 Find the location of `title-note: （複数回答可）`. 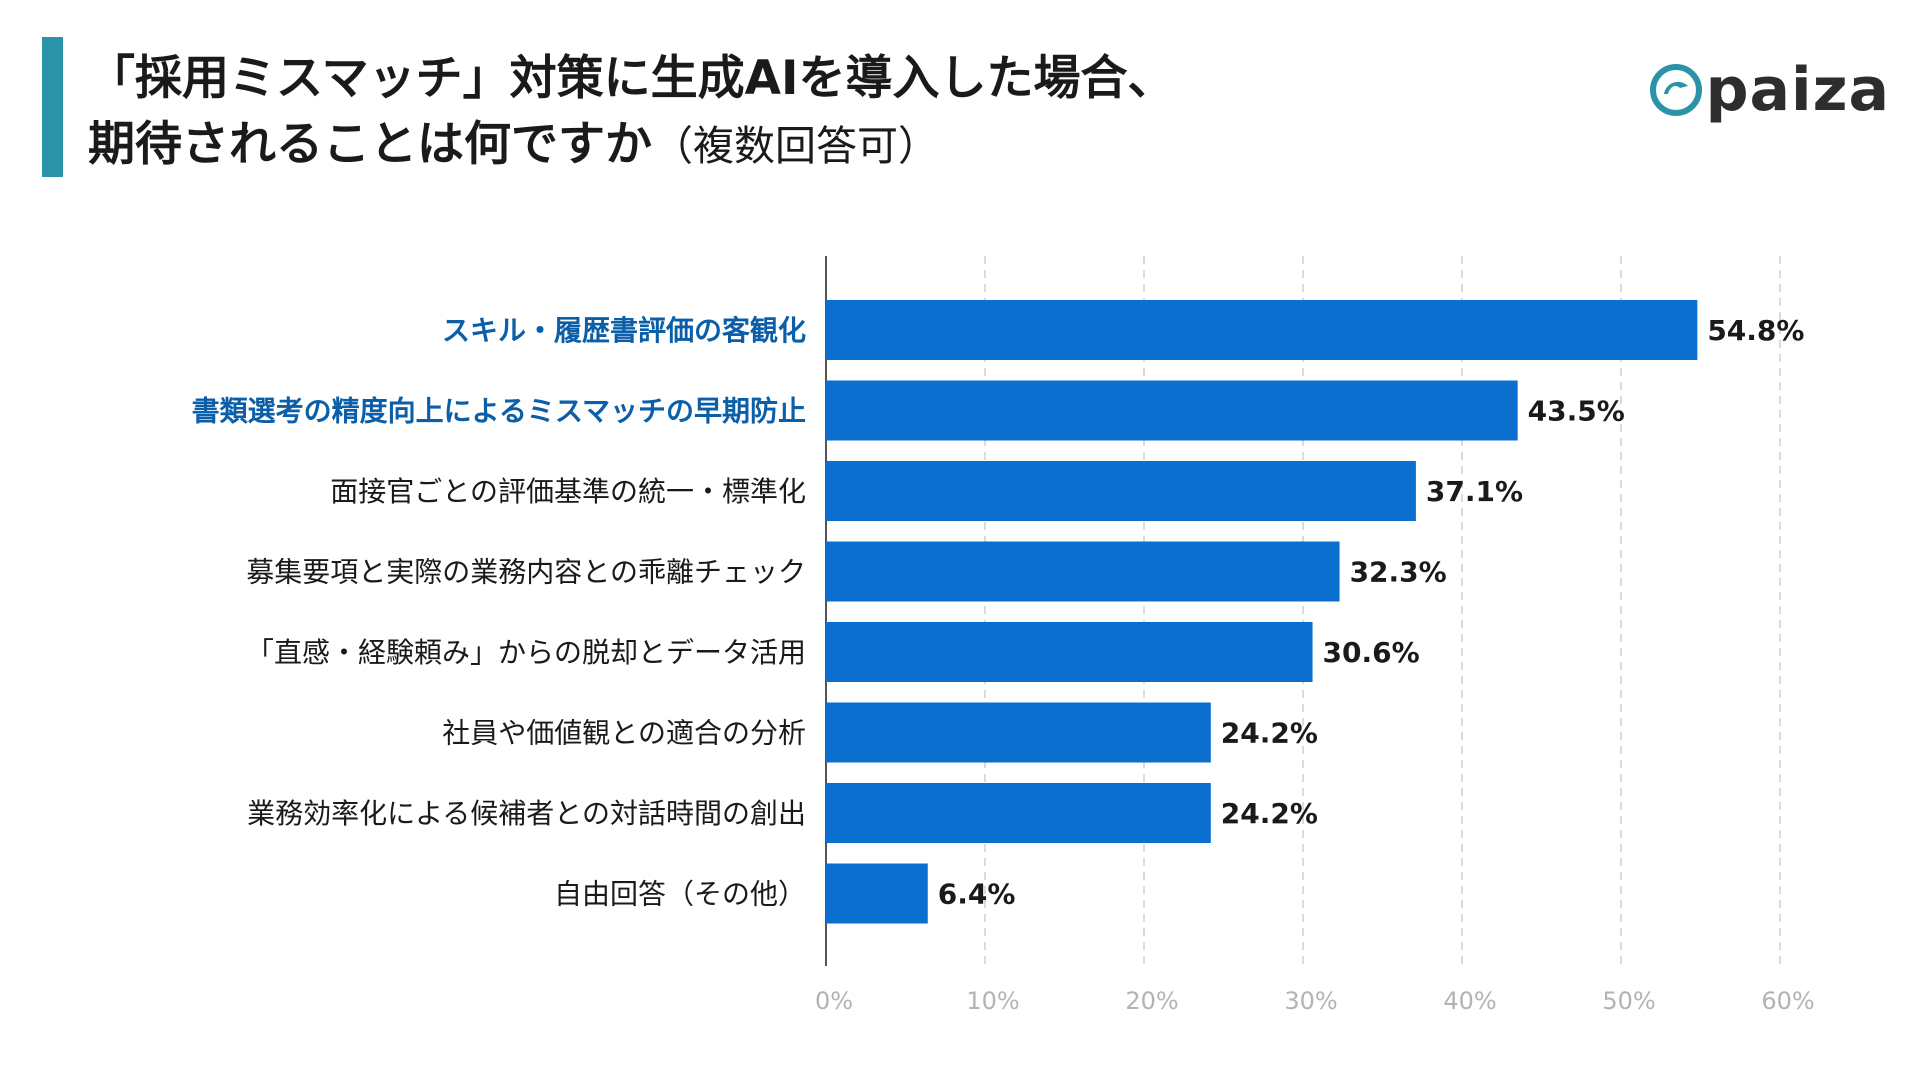

title-note: （複数回答可） is located at coordinates (795, 145).